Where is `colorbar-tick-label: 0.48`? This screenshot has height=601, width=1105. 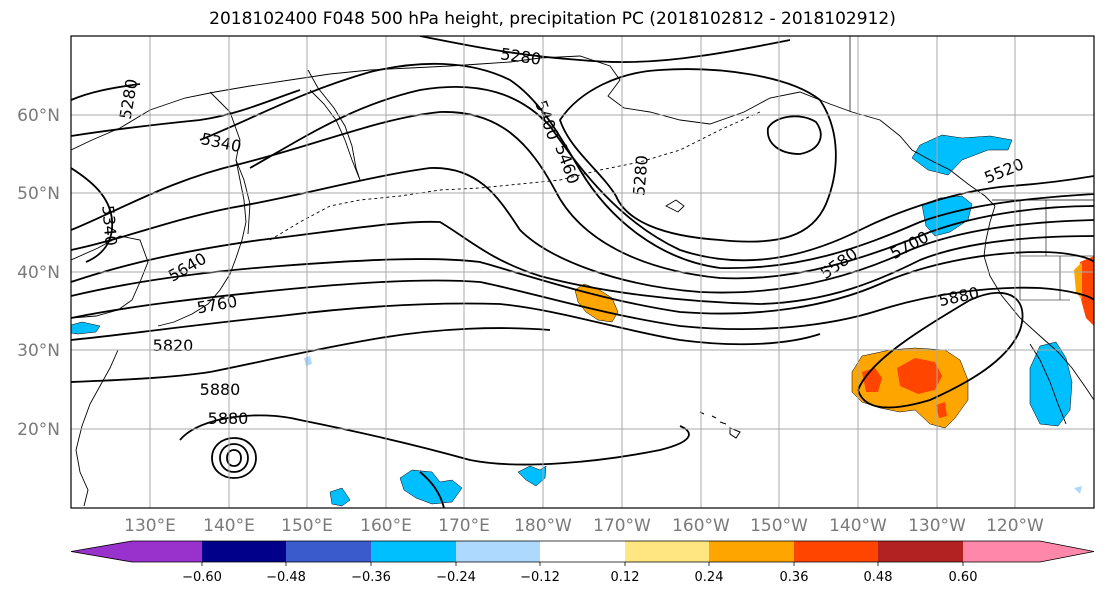
colorbar-tick-label: 0.48 is located at coordinates (878, 577).